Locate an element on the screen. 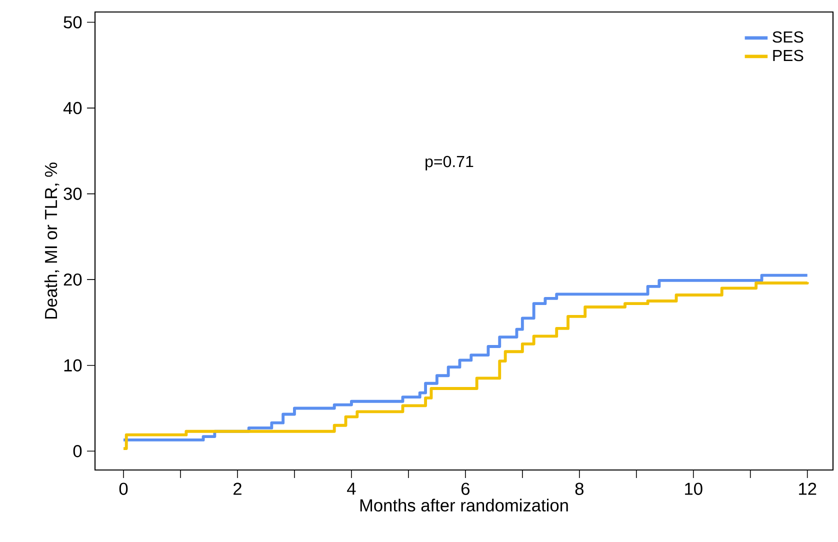 The width and height of the screenshot is (838, 542). y-tick-label: 30 is located at coordinates (73, 194).